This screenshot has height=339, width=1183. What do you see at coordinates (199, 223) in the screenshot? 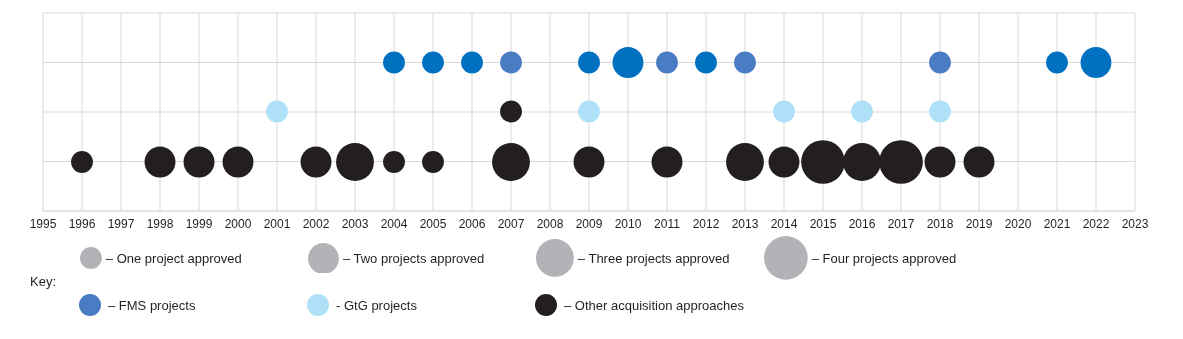
I see `x-tick-label: 1999` at bounding box center [199, 223].